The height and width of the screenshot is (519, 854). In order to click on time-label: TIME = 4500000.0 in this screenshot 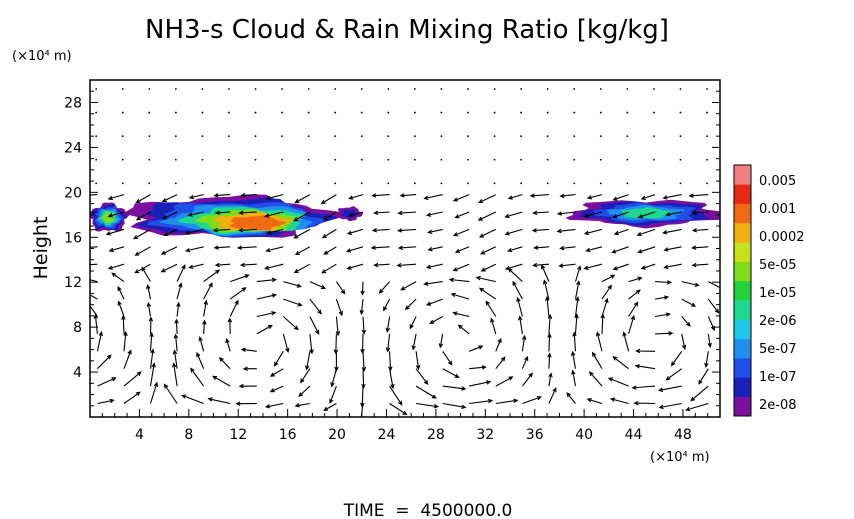, I will do `click(428, 510)`.